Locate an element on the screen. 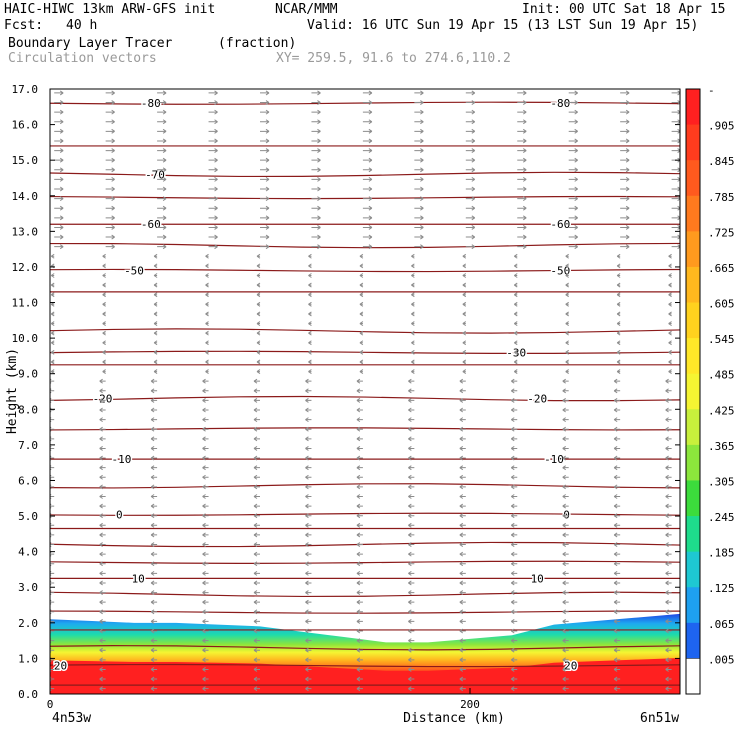 This screenshot has height=740, width=740. y-tick-label: 4.0 is located at coordinates (28, 552).